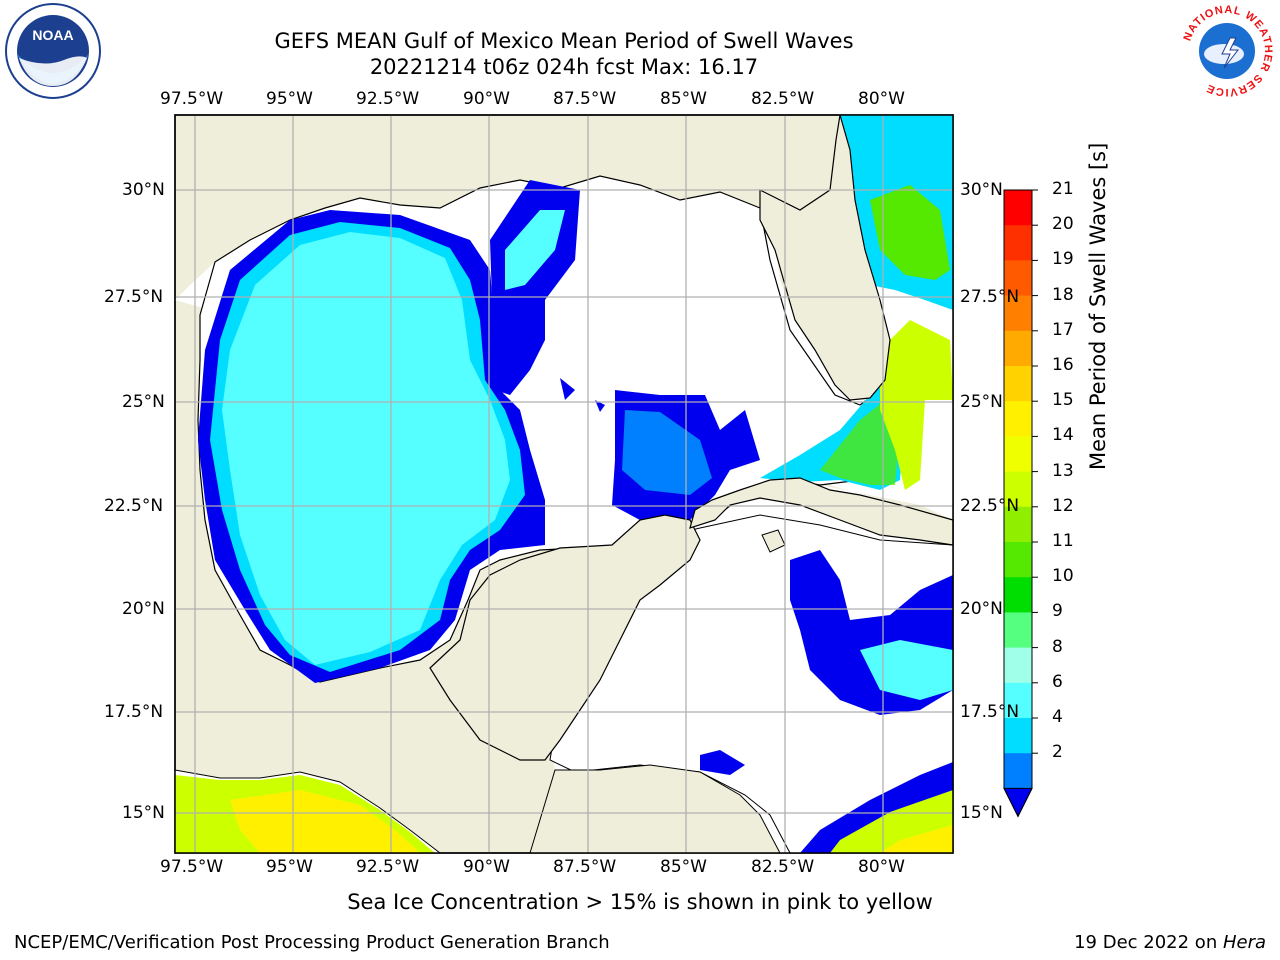  Describe the element at coordinates (981, 402) in the screenshot. I see `lat-label-right: 25°N` at that location.